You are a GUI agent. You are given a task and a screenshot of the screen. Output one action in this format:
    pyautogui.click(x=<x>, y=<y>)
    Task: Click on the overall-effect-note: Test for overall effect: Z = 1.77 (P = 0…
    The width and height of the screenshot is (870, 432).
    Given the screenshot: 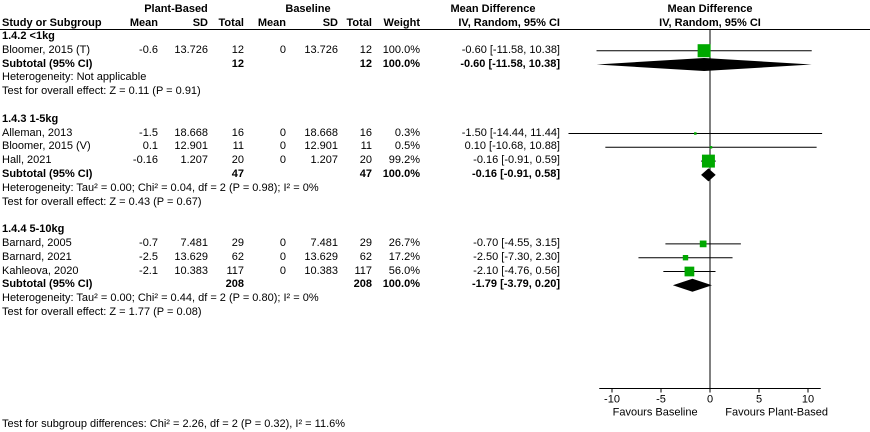 What is the action you would take?
    pyautogui.click(x=102, y=311)
    